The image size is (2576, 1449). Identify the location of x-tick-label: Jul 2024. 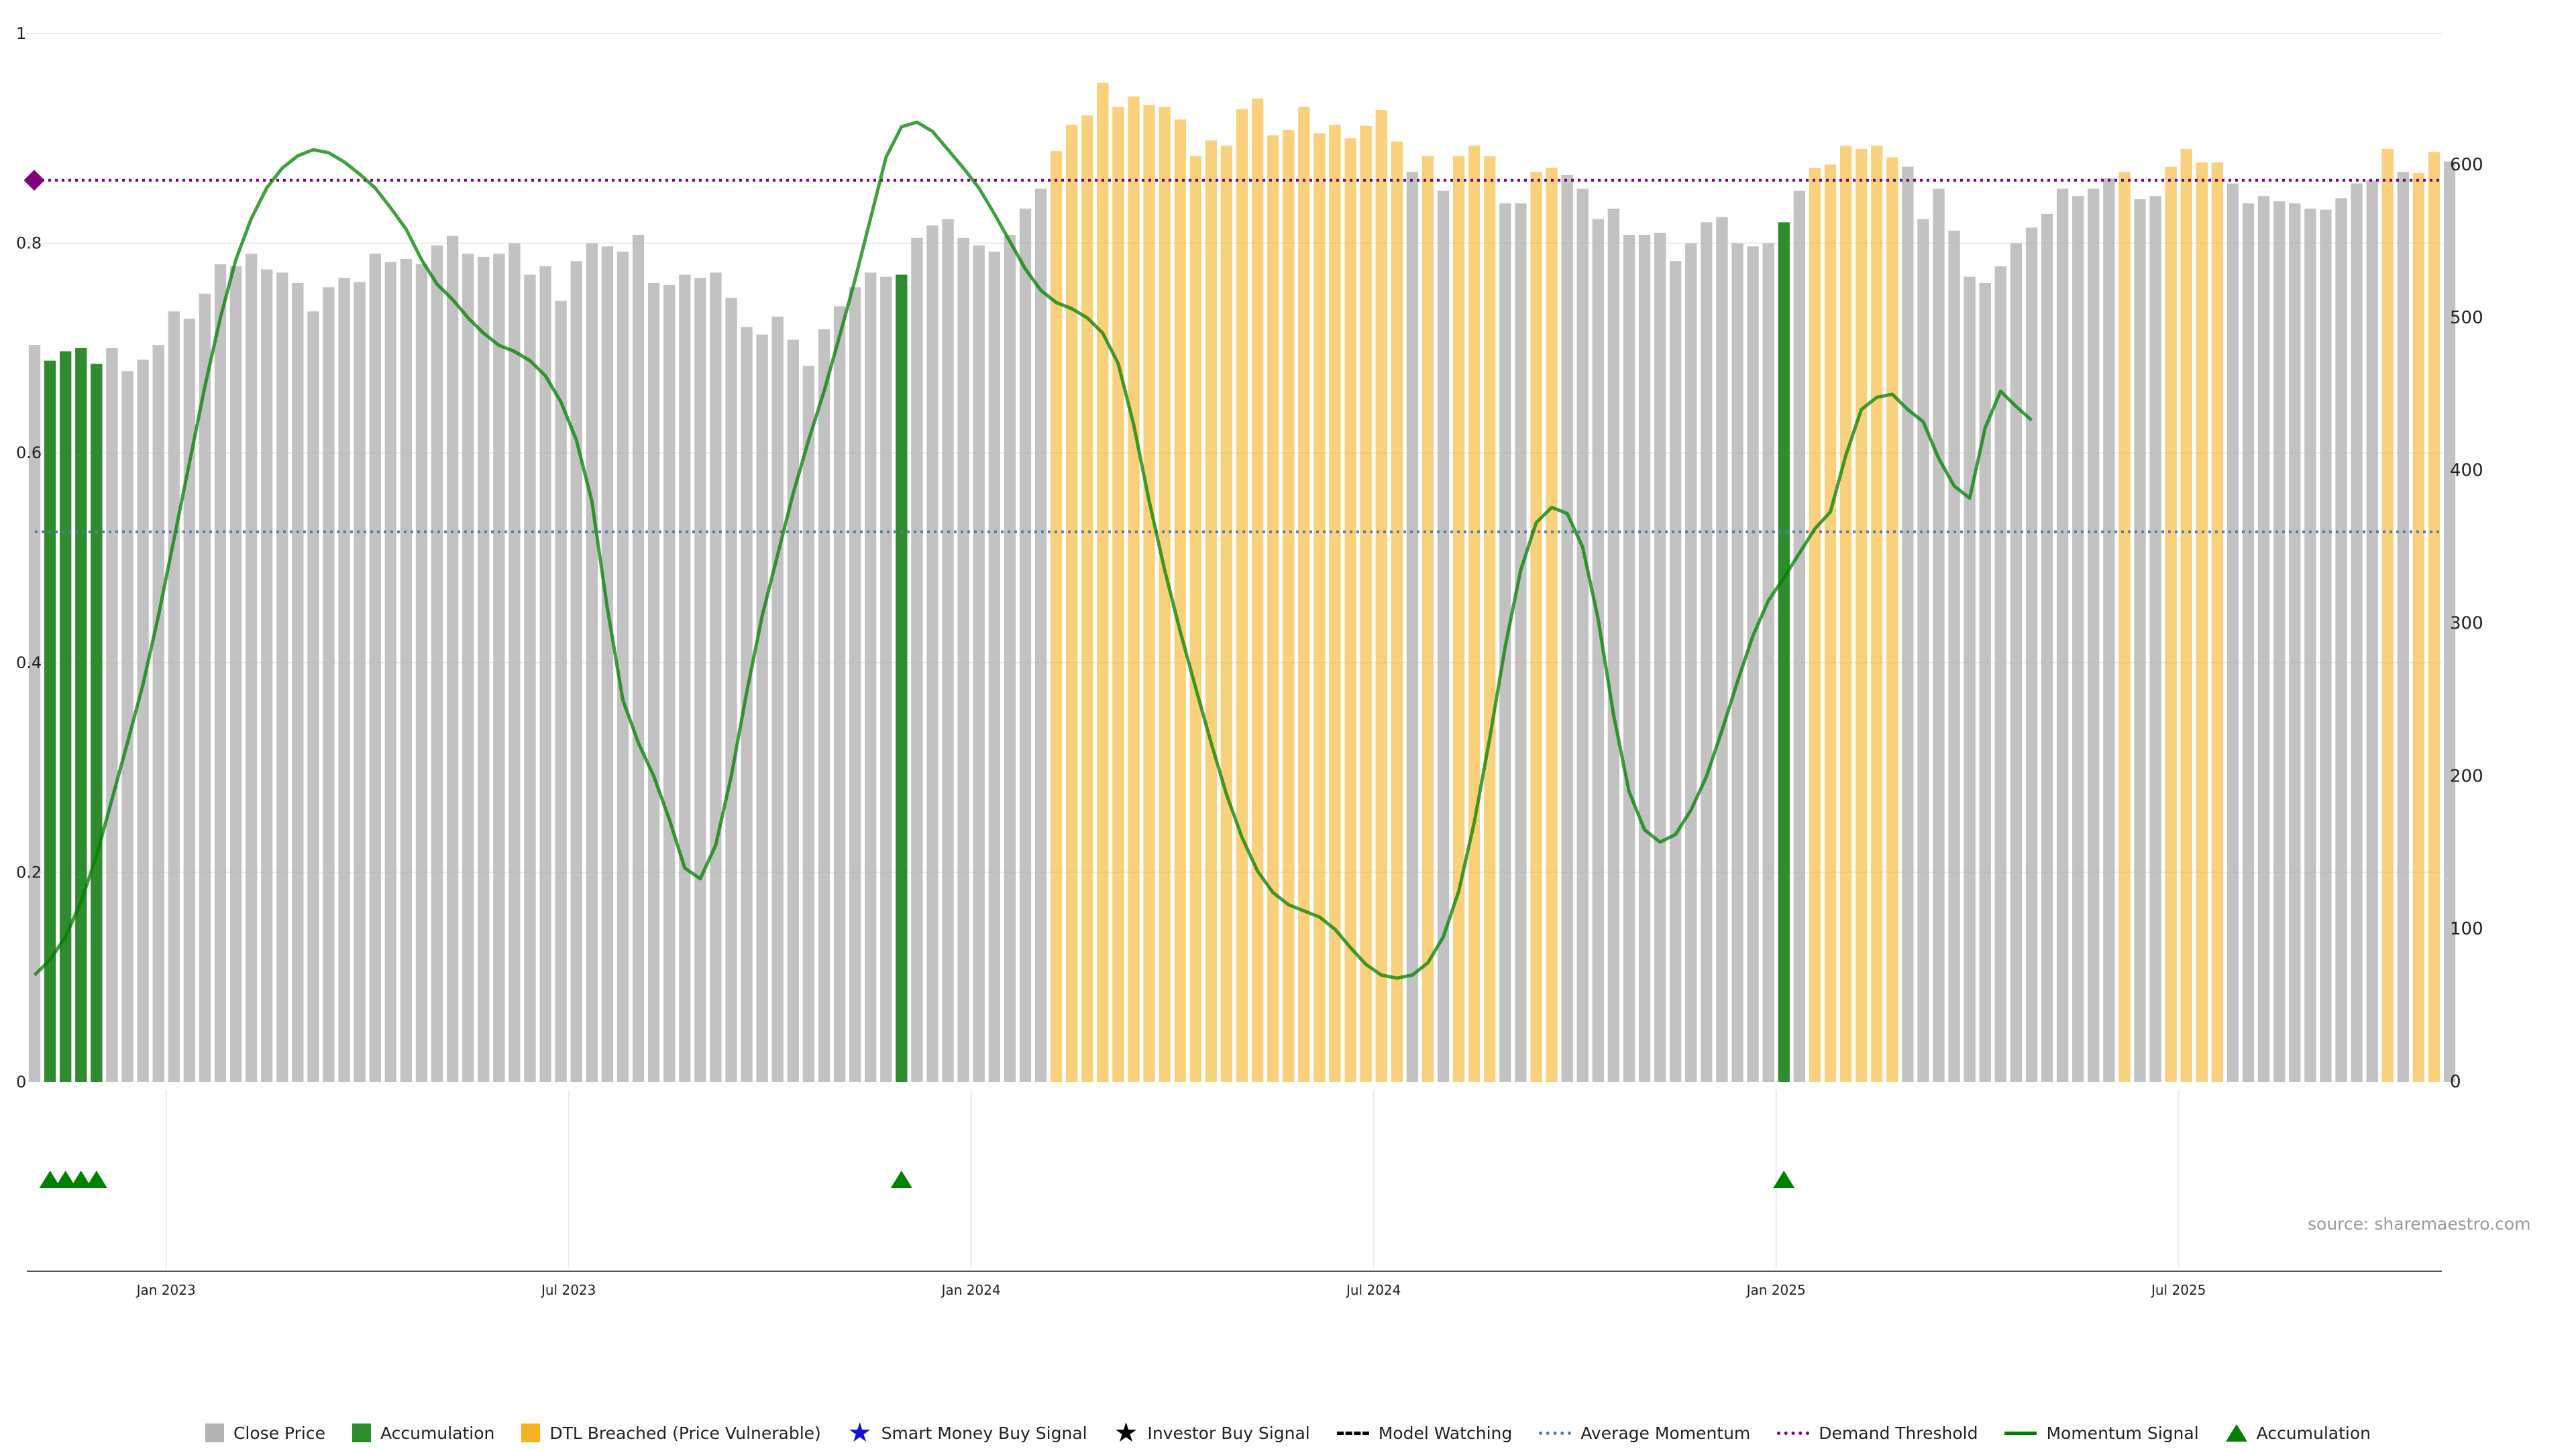
(1373, 1290).